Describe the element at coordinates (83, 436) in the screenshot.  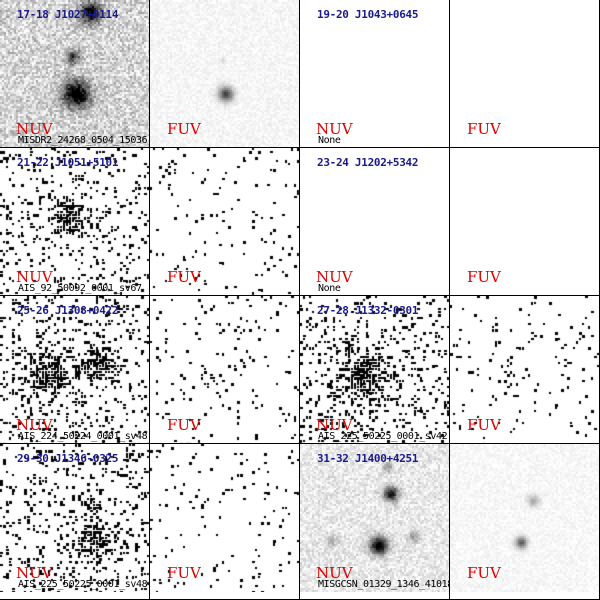
I see `tile-id: AIS_224_50224_0001_sv48` at that location.